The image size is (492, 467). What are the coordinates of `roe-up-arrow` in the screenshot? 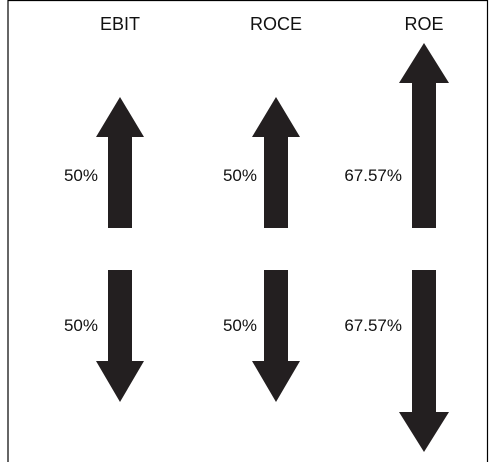 It's located at (424, 135).